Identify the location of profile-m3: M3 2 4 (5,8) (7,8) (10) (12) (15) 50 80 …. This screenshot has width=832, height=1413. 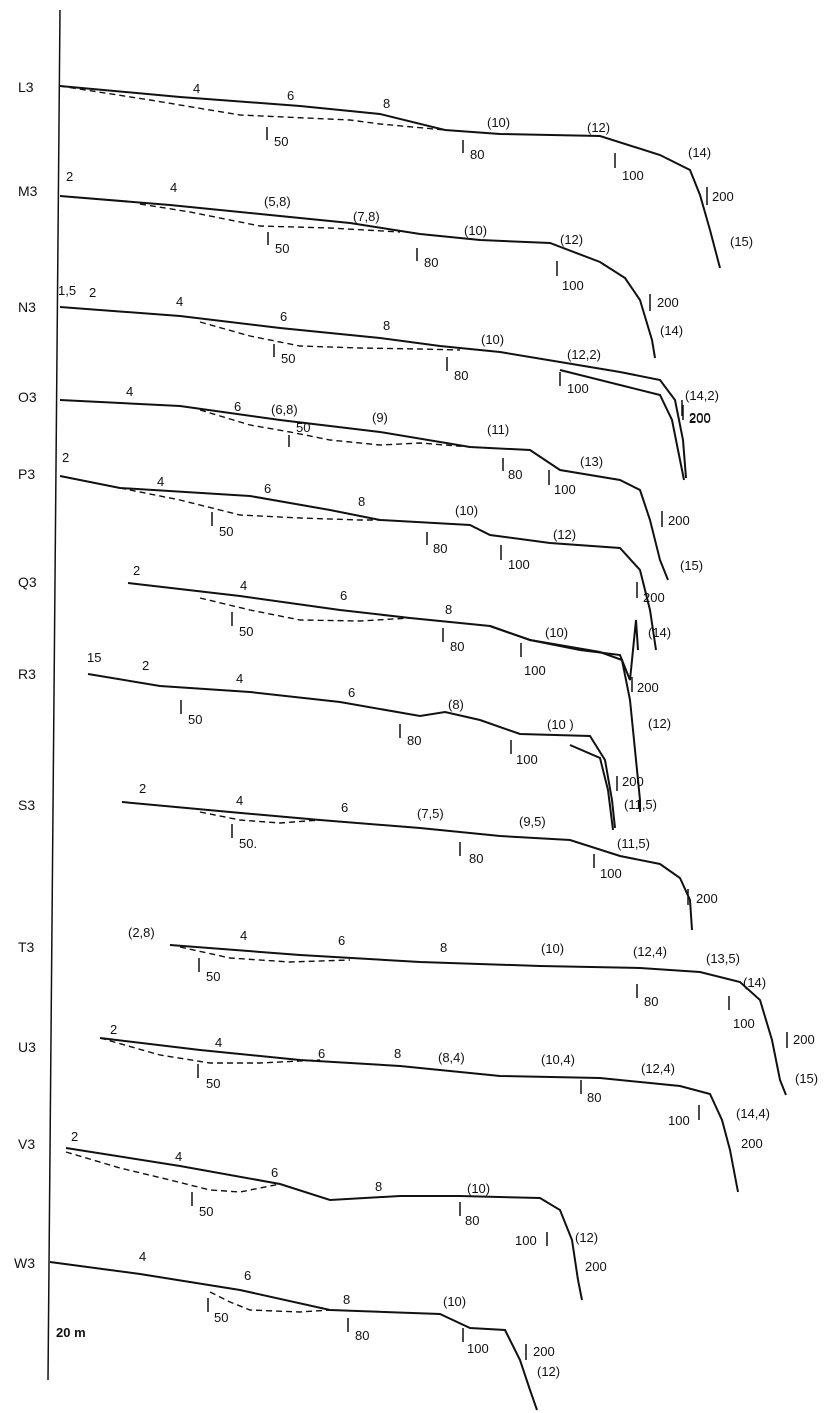
(385, 264).